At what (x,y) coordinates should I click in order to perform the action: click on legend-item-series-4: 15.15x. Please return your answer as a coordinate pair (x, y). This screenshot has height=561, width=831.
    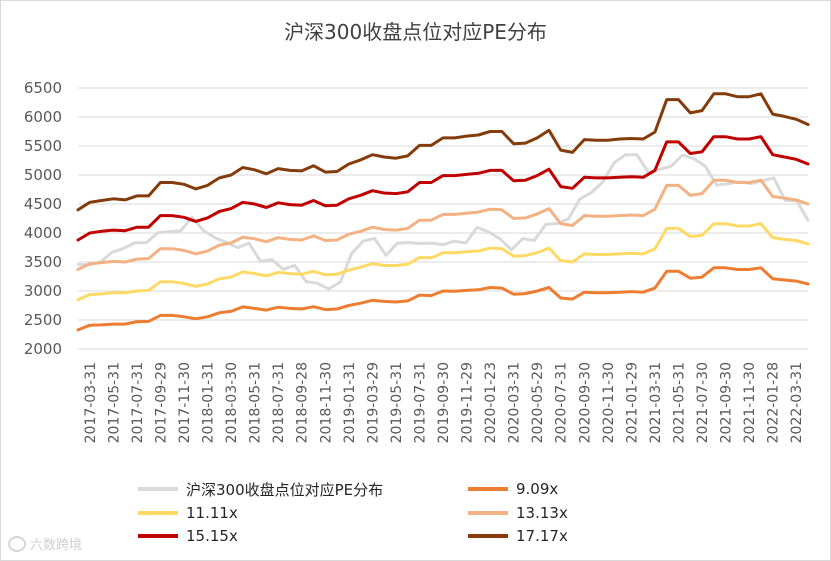
    Looking at the image, I should click on (188, 536).